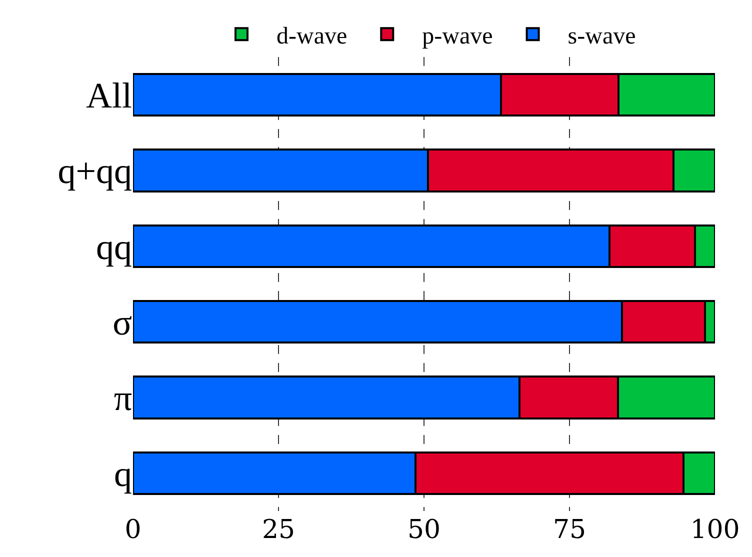 This screenshot has width=752, height=557. Describe the element at coordinates (123, 474) in the screenshot. I see `y-tick-label: q` at that location.